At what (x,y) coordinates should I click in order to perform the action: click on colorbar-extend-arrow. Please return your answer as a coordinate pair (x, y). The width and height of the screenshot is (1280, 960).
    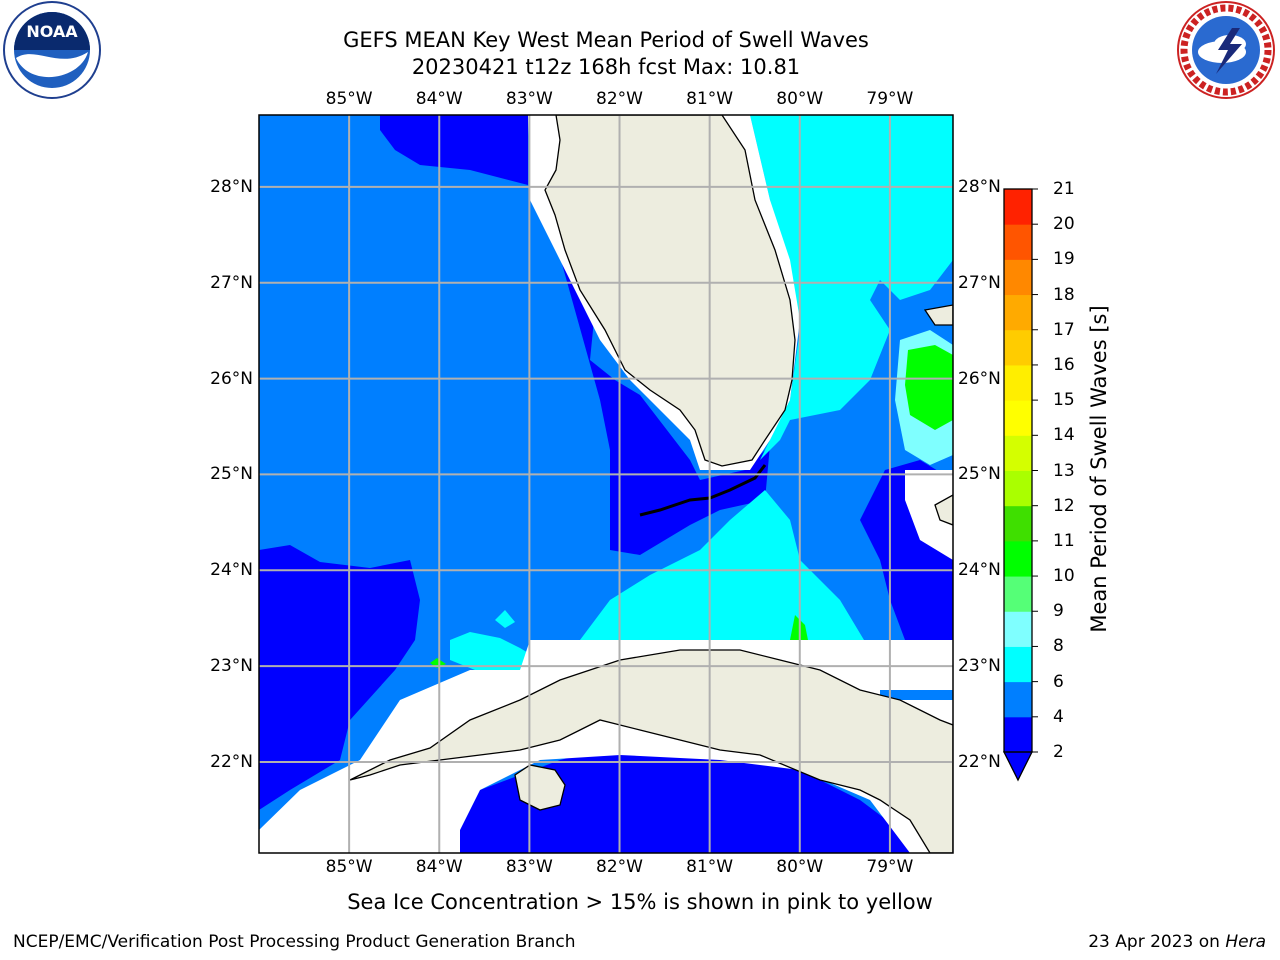
    Looking at the image, I should click on (1018, 766).